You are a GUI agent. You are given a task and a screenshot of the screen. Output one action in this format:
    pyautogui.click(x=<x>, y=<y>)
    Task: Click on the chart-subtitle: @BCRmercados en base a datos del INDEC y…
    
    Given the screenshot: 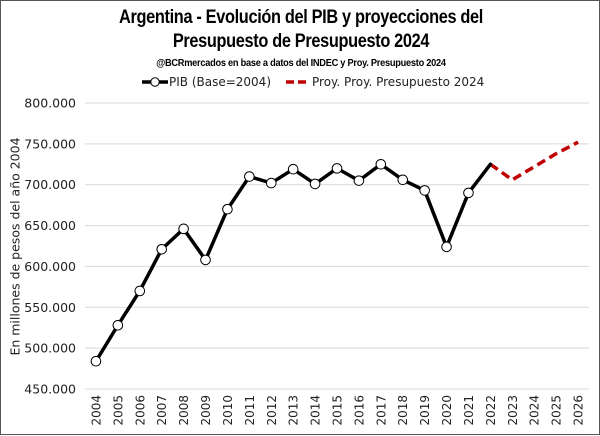 What is the action you would take?
    pyautogui.click(x=301, y=63)
    